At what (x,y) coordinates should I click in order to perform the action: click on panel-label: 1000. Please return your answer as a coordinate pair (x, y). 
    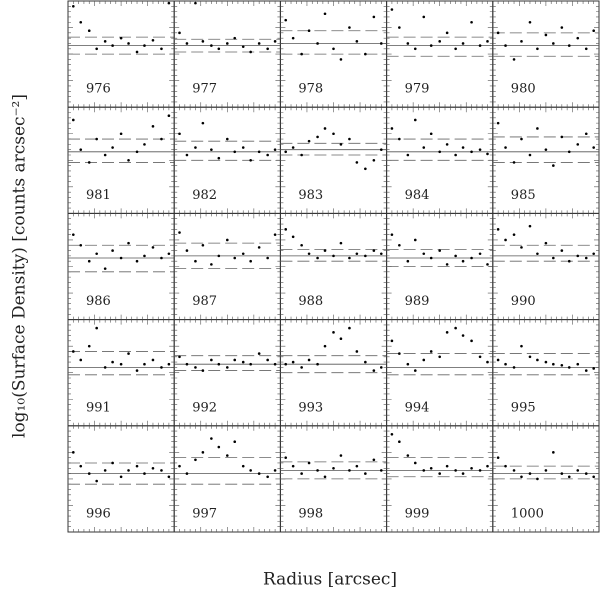
    Looking at the image, I should click on (527, 514).